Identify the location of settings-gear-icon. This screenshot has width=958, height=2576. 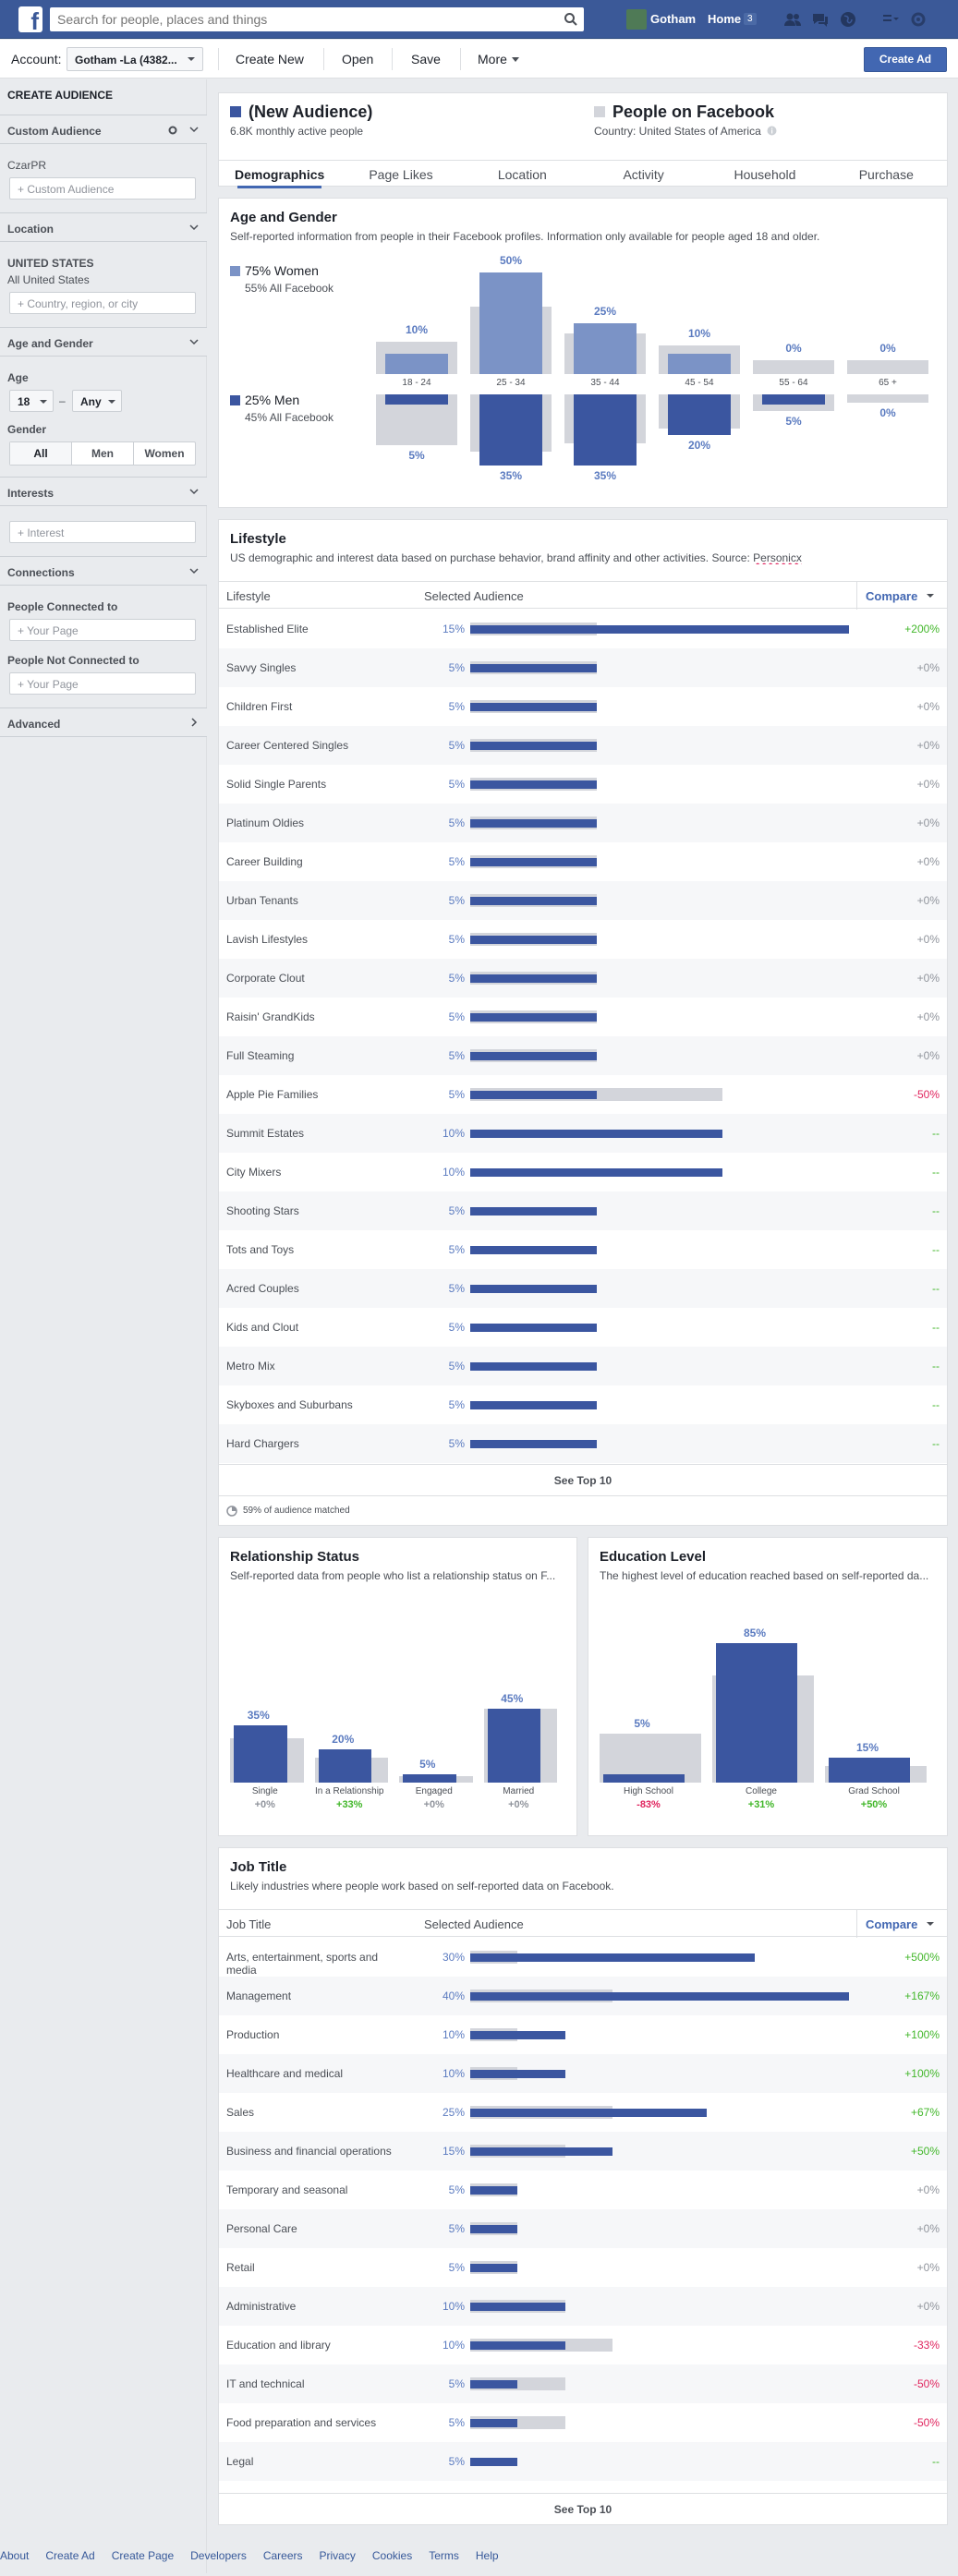
(919, 19).